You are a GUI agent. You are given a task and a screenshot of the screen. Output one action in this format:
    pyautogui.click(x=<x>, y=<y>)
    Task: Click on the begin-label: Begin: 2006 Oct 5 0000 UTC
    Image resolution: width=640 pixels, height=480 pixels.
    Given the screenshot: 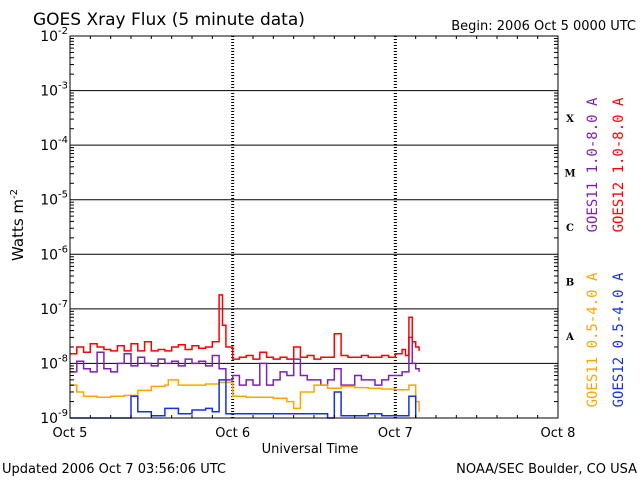 What is the action you would take?
    pyautogui.click(x=543, y=26)
    